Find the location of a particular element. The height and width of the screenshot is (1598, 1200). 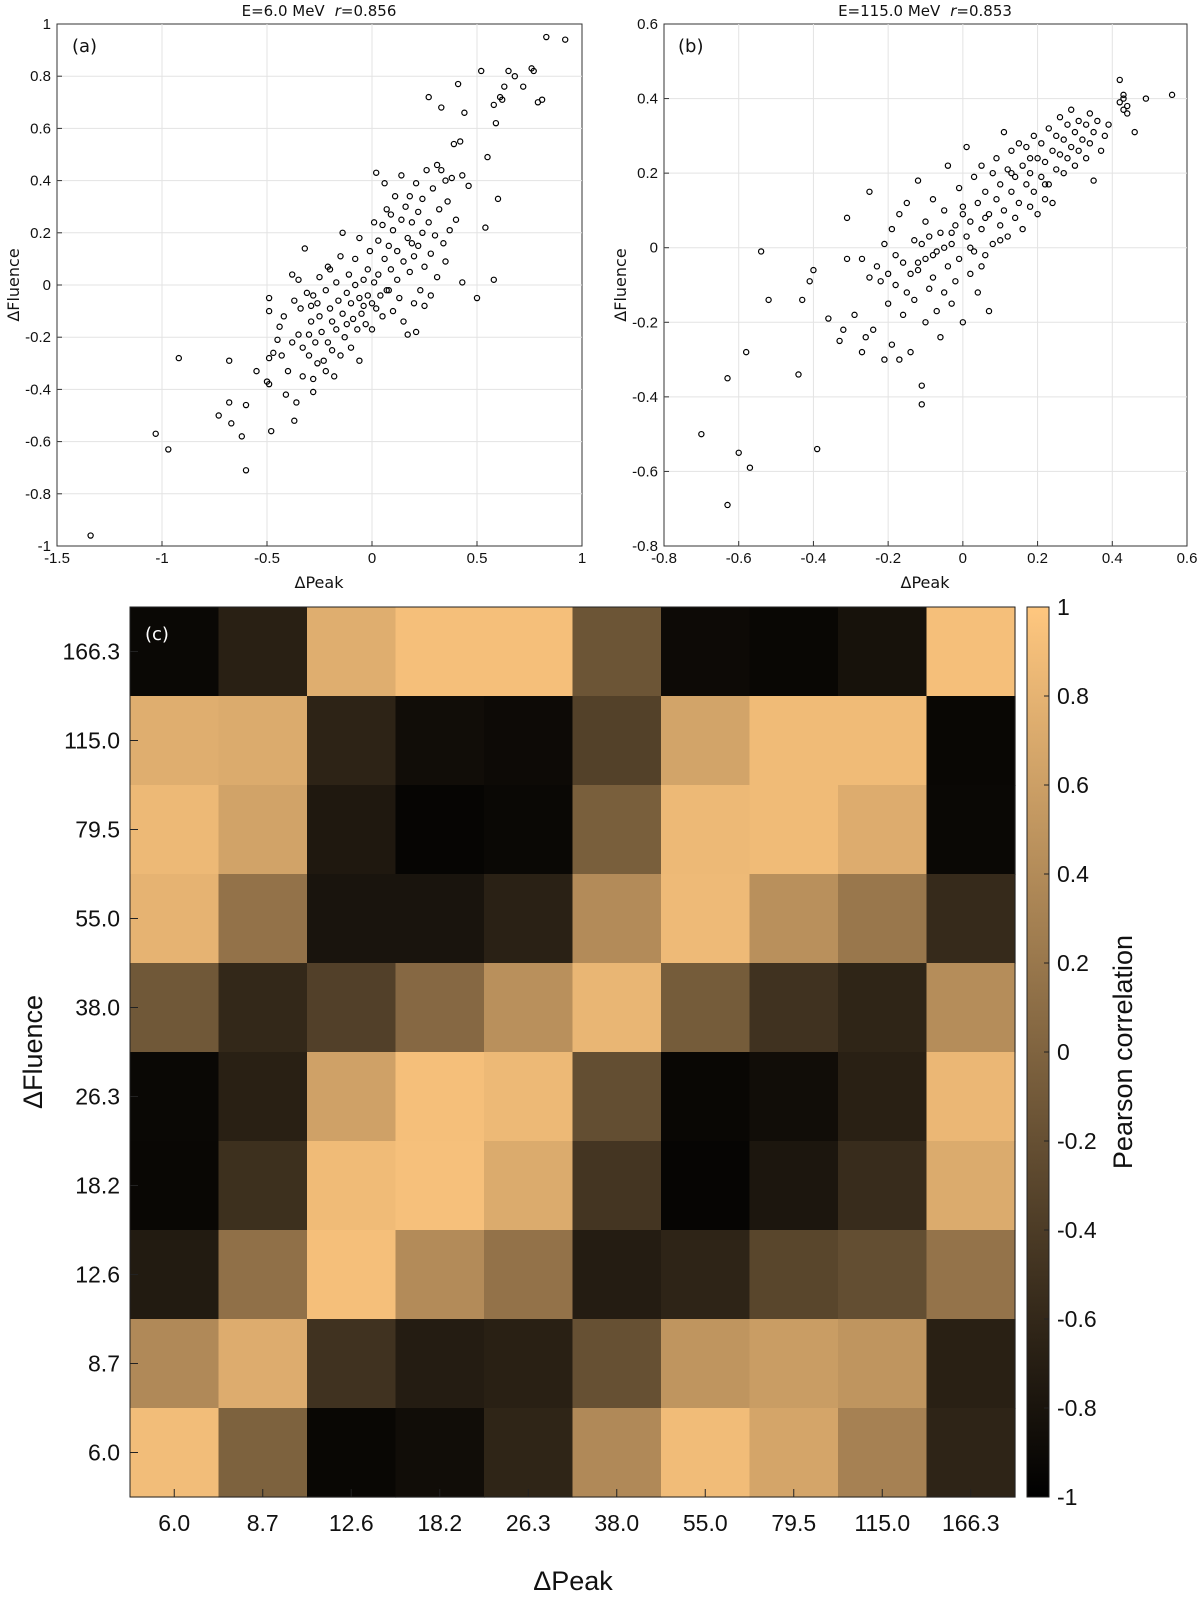

colorbar-tick-label: -0.4 is located at coordinates (1077, 1230).